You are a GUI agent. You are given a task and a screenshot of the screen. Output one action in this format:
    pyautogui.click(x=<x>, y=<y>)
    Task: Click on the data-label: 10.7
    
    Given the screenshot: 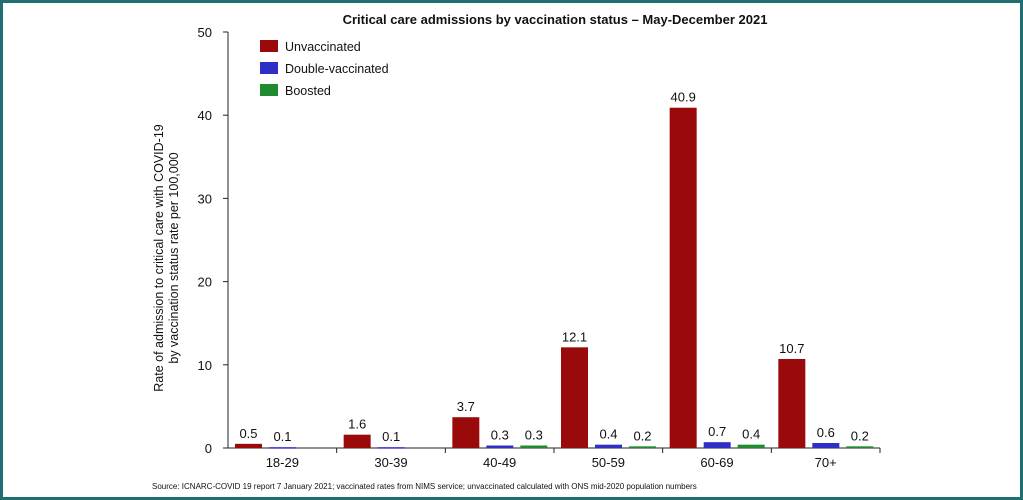 What is the action you would take?
    pyautogui.click(x=791, y=348)
    